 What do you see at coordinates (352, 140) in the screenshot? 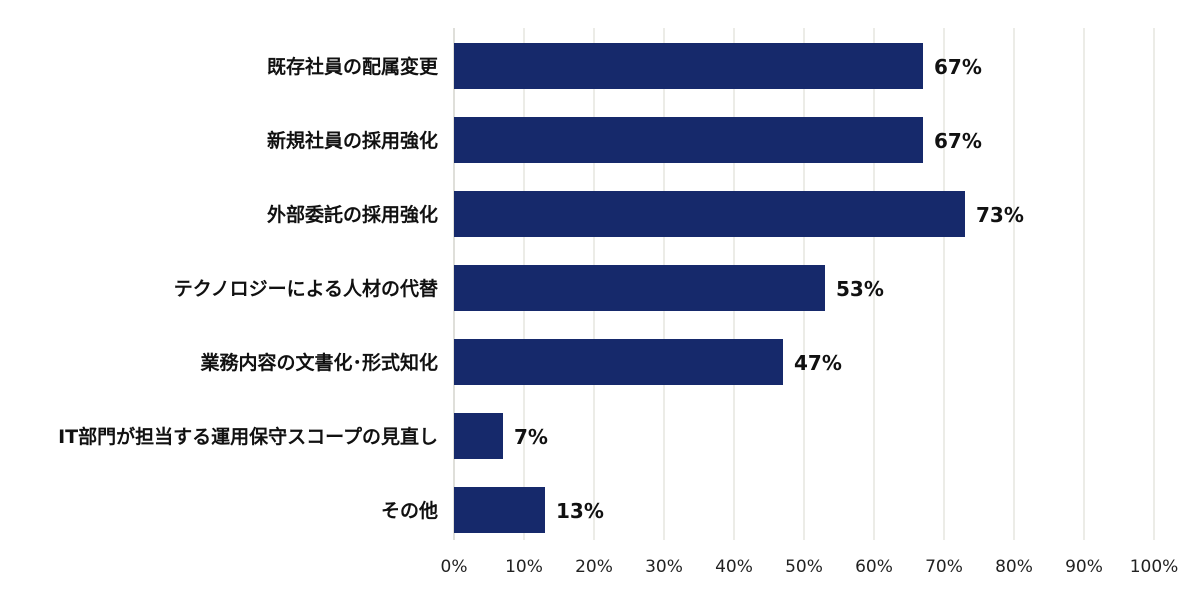
I see `category-label: 新規社員の採用強化` at bounding box center [352, 140].